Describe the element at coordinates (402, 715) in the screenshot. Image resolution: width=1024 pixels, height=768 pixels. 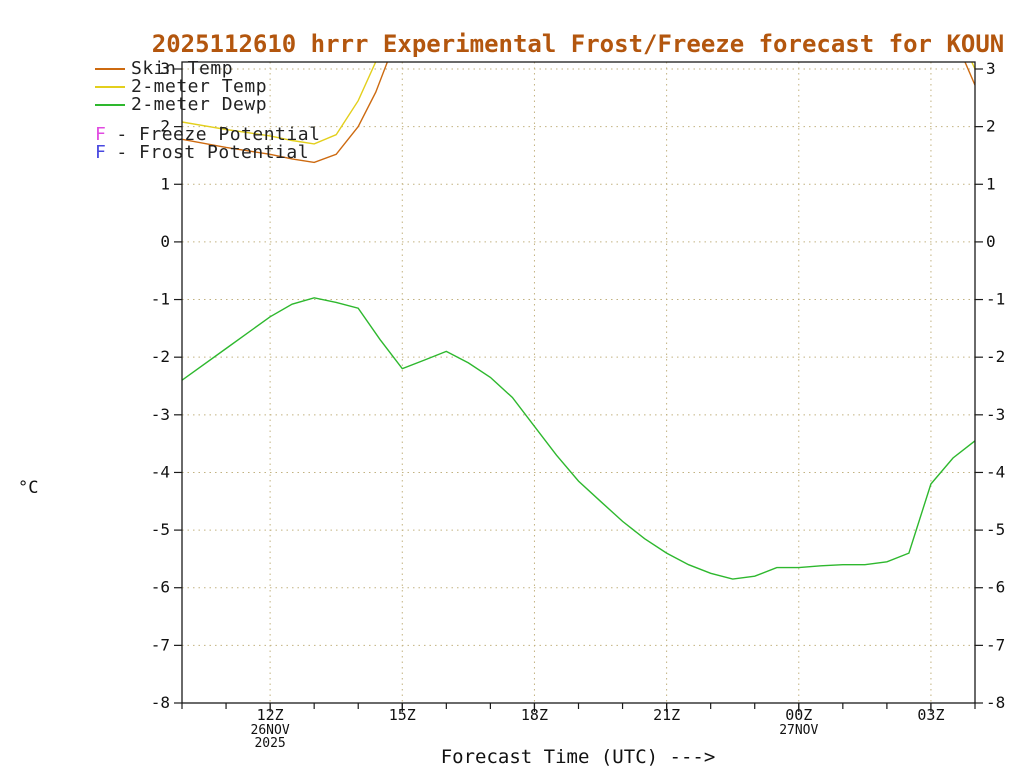
I see `svg-text: 15Z` at that location.